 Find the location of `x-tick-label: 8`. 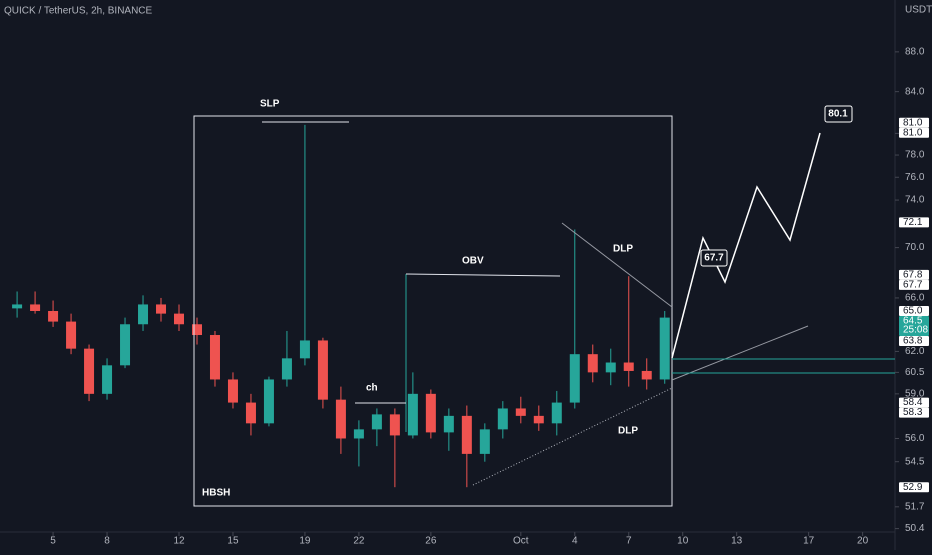

x-tick-label: 8 is located at coordinates (107, 541).